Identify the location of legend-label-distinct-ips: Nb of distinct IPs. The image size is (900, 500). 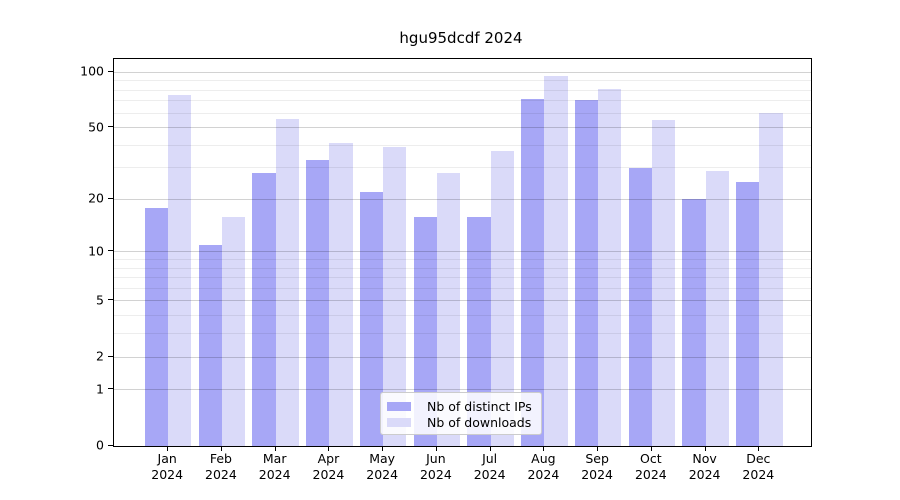
(479, 406).